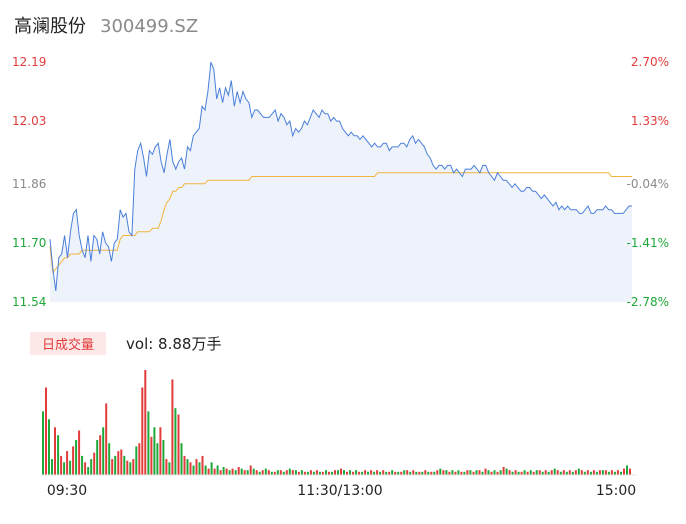  What do you see at coordinates (29, 121) in the screenshot?
I see `price-tick-label: 12.03` at bounding box center [29, 121].